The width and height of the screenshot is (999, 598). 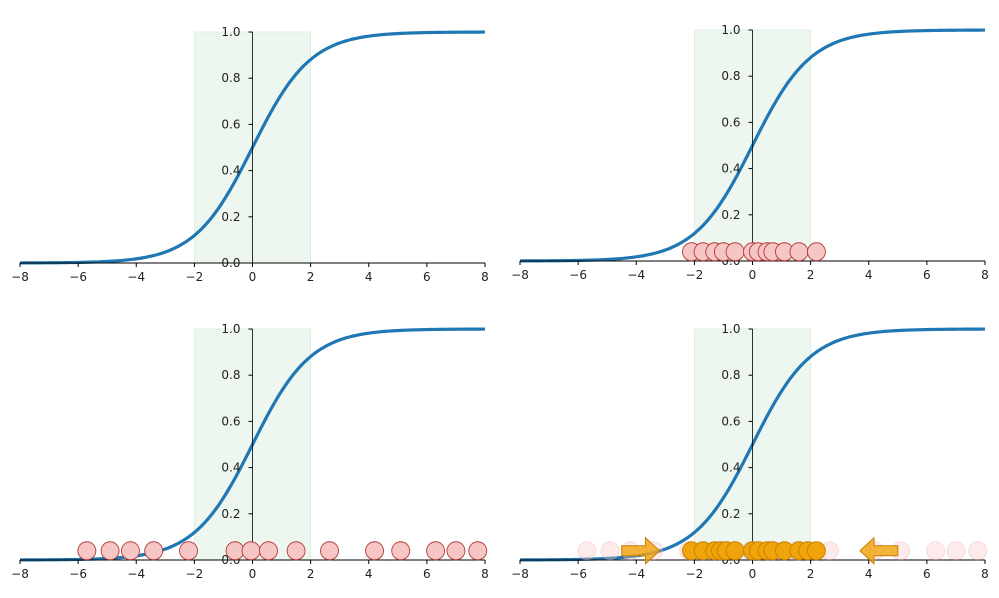 What do you see at coordinates (879, 550) in the screenshot?
I see `arrow-left-icon` at bounding box center [879, 550].